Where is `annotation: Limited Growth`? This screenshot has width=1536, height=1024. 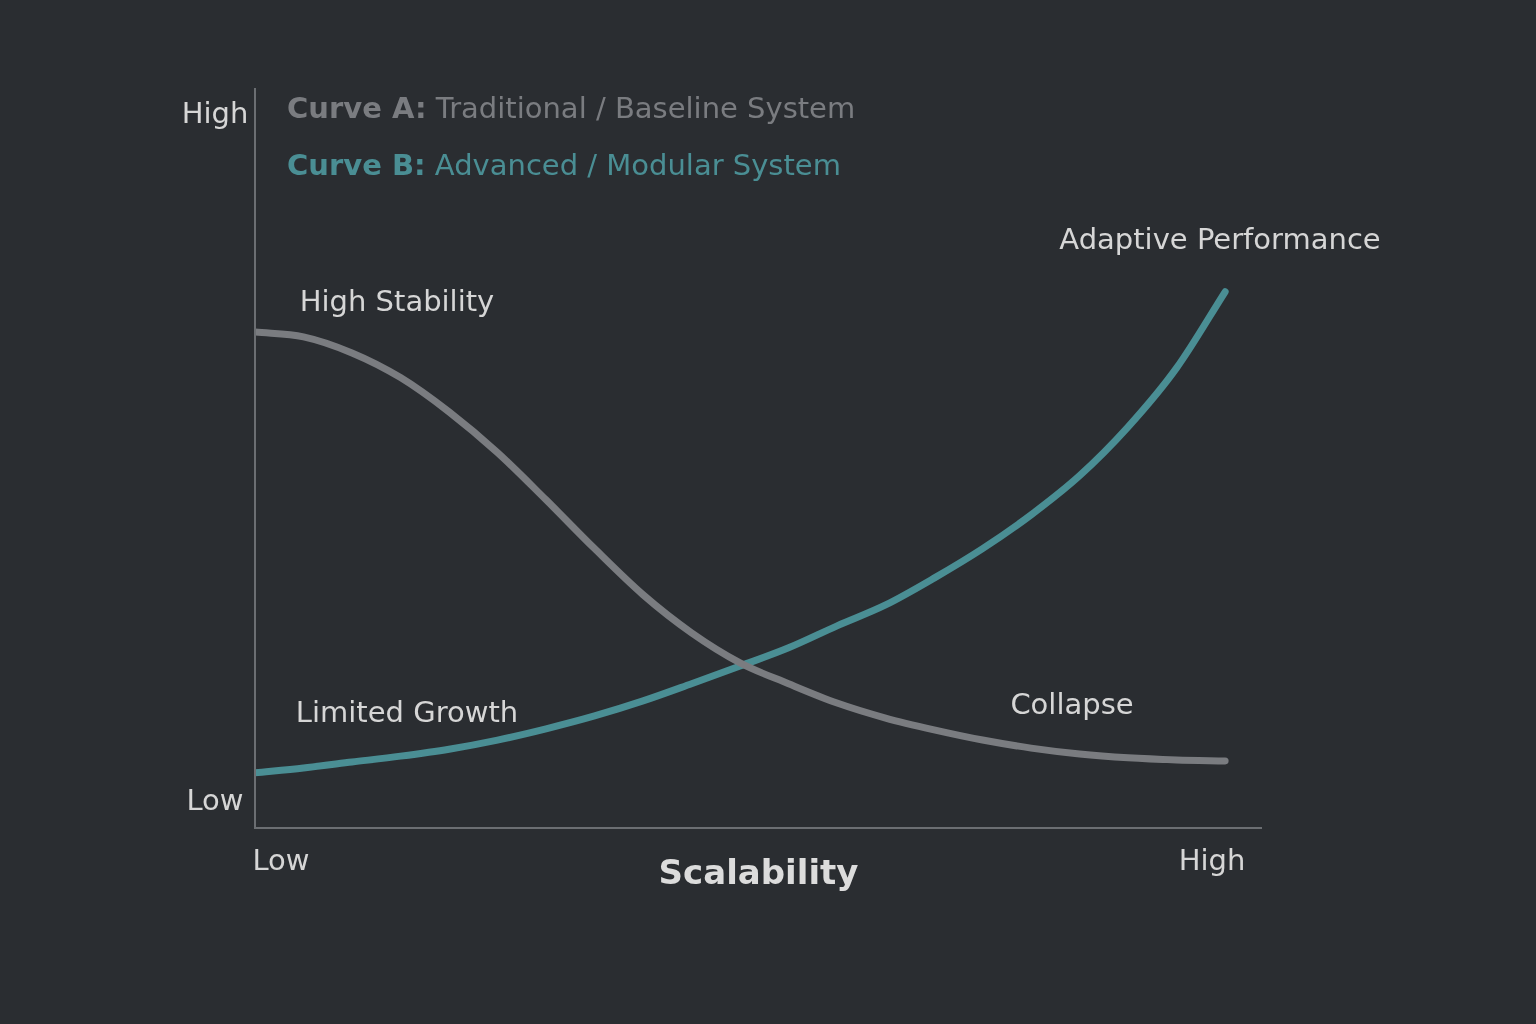
annotation: Limited Growth is located at coordinates (407, 711).